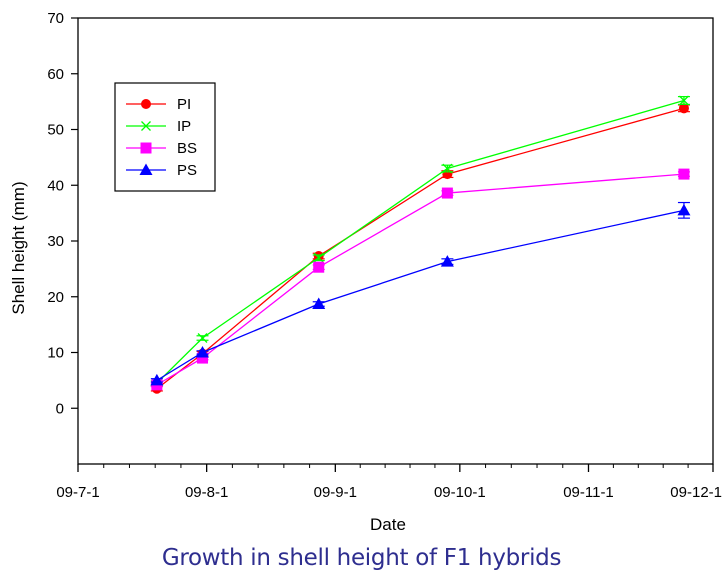  I want to click on y-tick-label: 30, so click(55, 241).